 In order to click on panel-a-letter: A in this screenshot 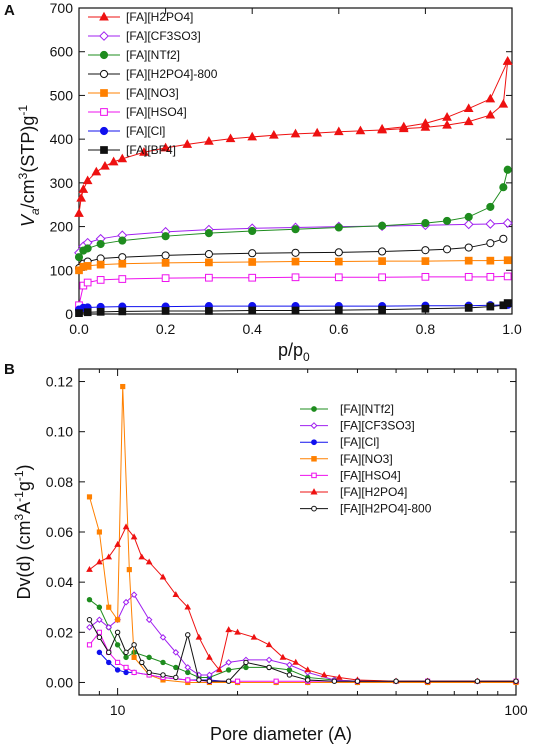, I will do `click(9, 10)`.